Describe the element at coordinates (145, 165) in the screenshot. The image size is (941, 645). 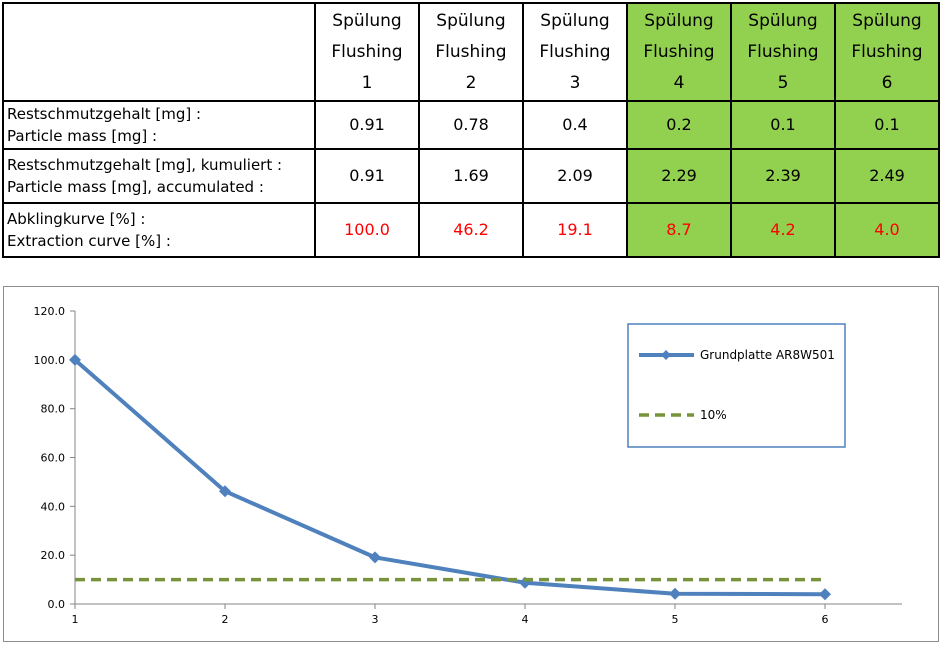
I see `row-label1: Restschmutzgehalt [mg], kumuliert :` at that location.